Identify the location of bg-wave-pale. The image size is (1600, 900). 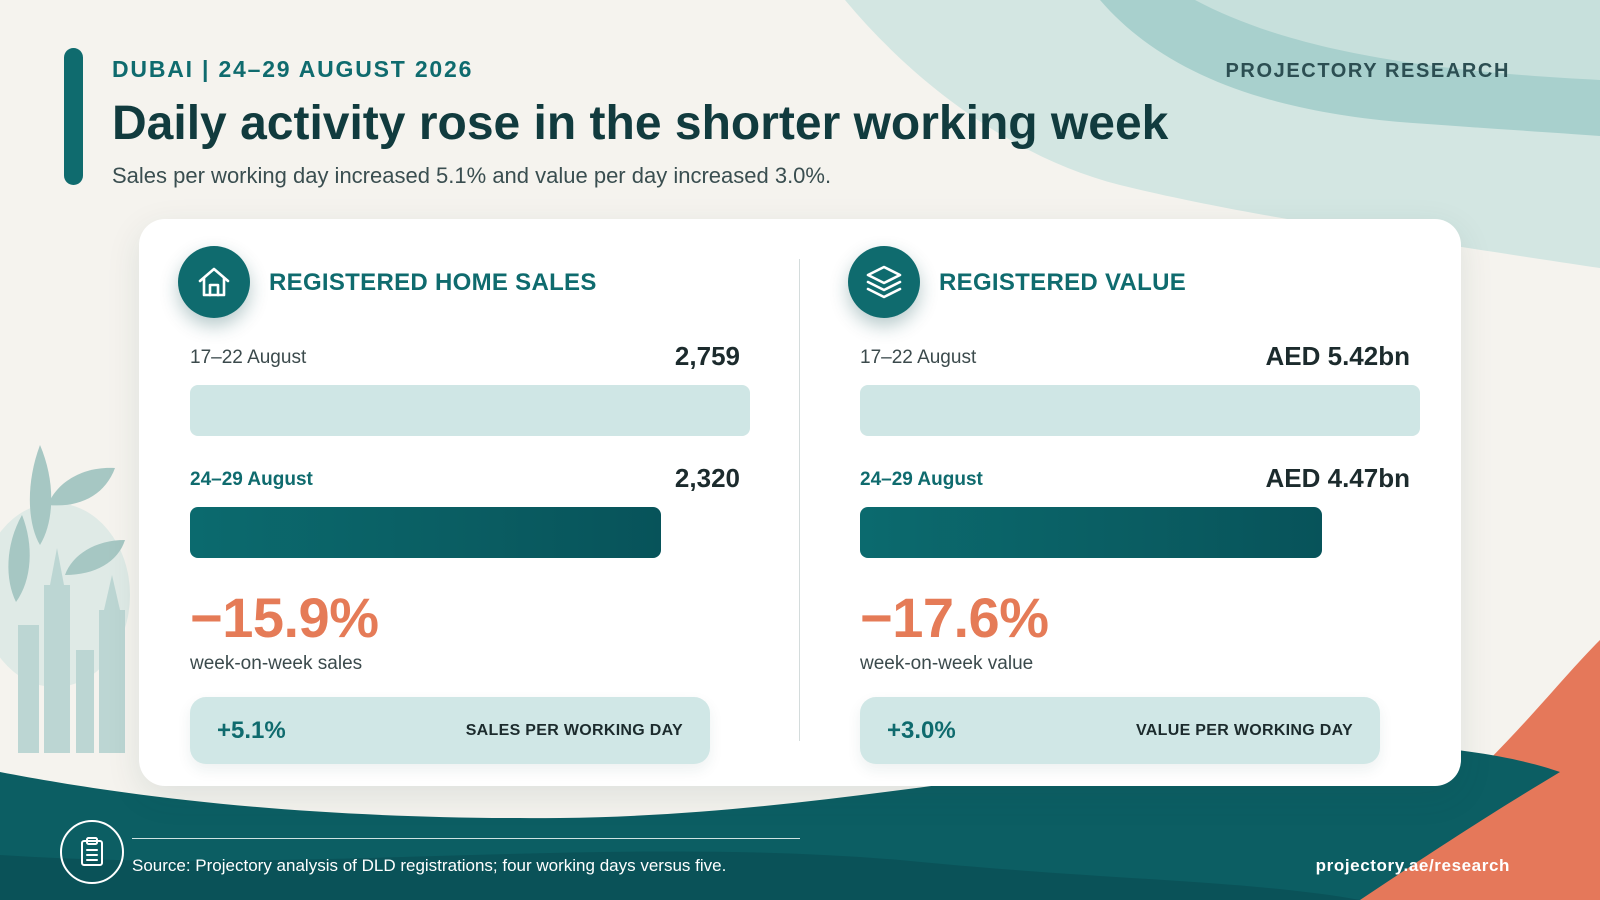
(1397, 40).